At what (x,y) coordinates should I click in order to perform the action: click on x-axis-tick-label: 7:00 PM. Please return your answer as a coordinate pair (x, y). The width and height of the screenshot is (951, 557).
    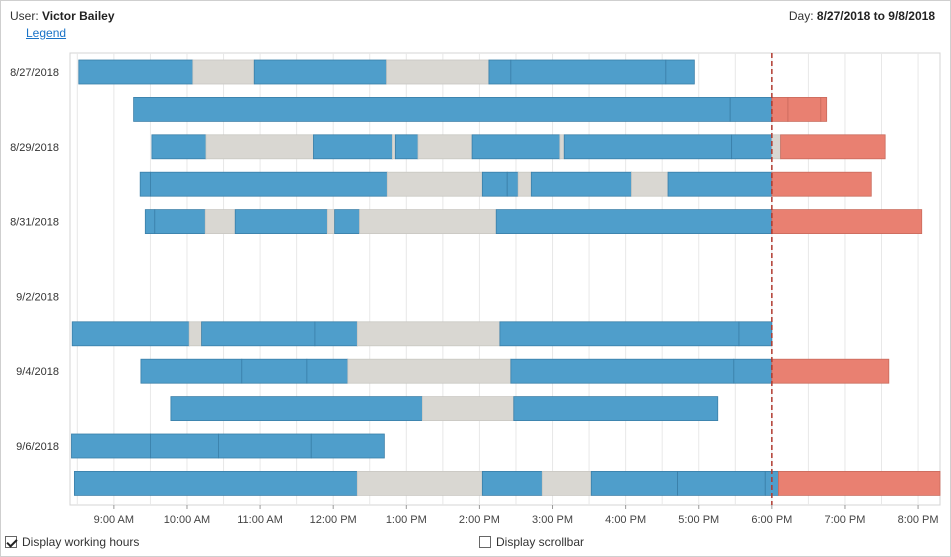
    Looking at the image, I should click on (844, 520).